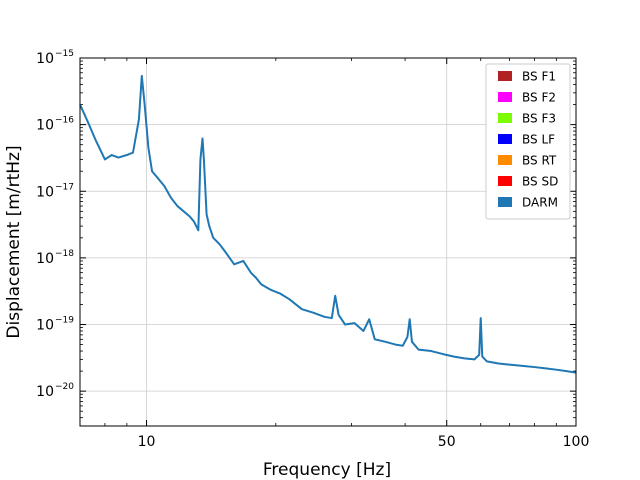  Describe the element at coordinates (64, 321) in the screenshot. I see `y-tick-exponent: −19` at that location.